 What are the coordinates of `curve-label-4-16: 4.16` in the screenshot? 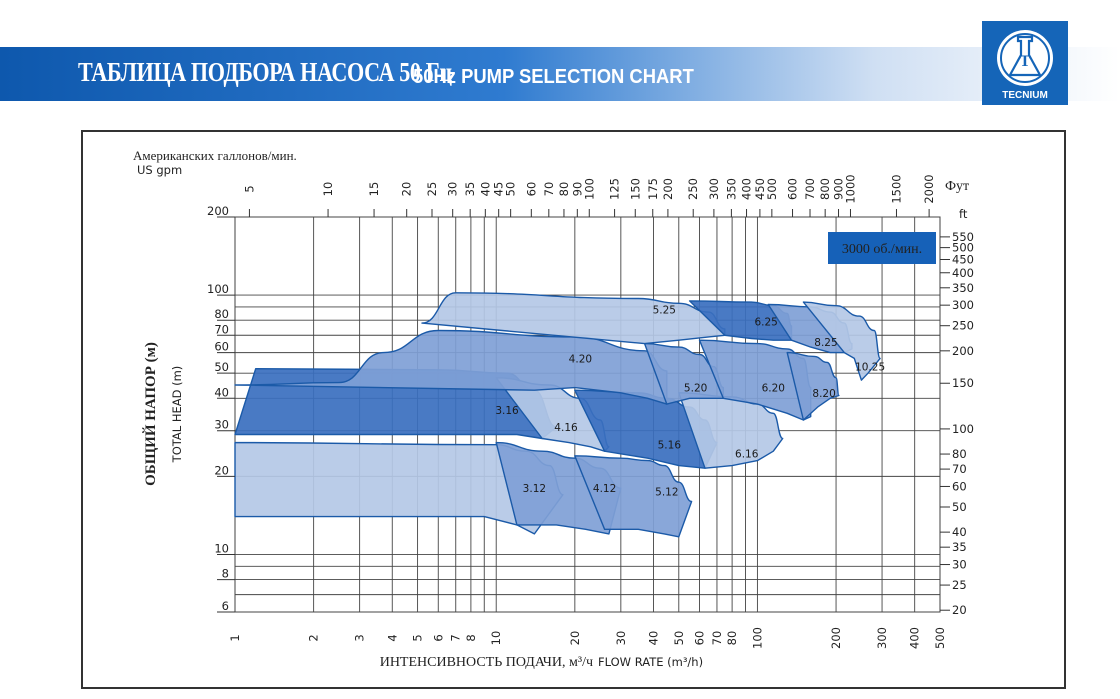 It's located at (566, 428).